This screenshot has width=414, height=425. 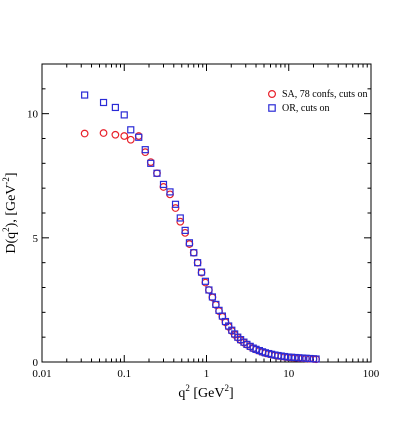 What do you see at coordinates (306, 108) in the screenshot?
I see `legend-label-or: OR, cuts on` at bounding box center [306, 108].